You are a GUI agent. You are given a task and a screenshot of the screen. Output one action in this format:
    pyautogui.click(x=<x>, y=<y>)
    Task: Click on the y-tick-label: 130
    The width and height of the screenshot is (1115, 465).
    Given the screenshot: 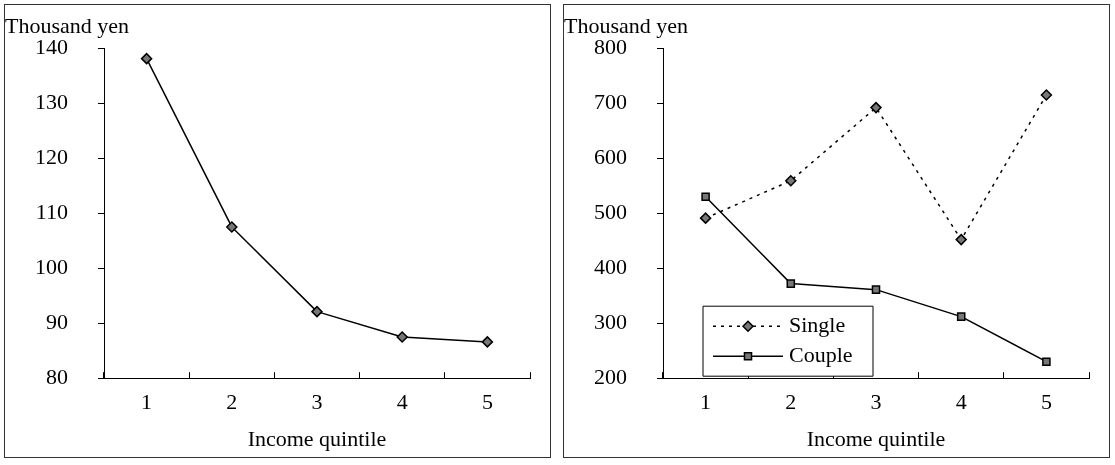 What is the action you would take?
    pyautogui.click(x=51, y=101)
    